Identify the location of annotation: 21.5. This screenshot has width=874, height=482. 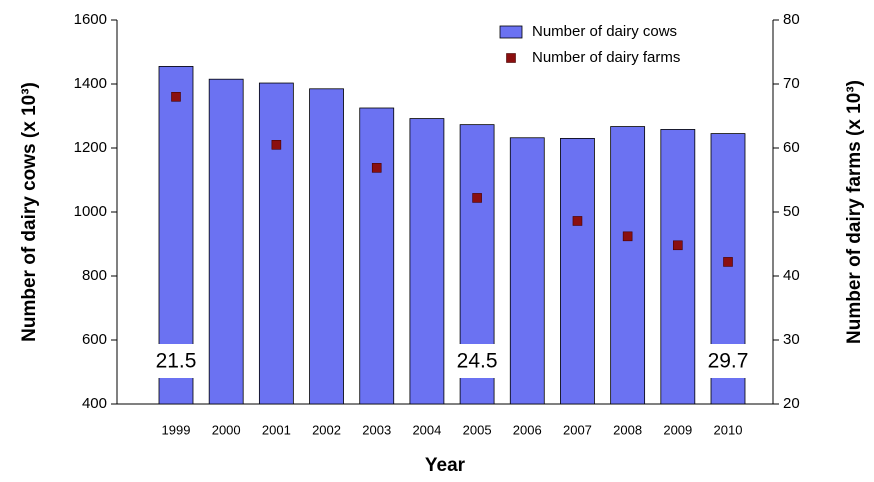
(176, 361).